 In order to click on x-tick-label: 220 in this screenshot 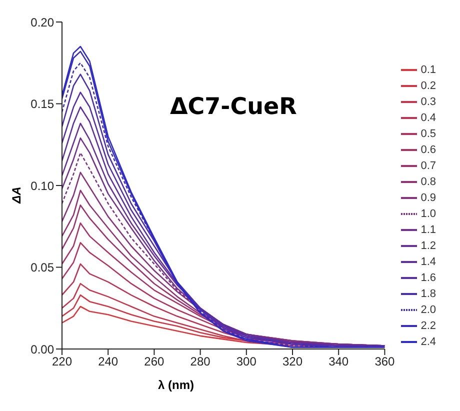, I will do `click(62, 361)`.